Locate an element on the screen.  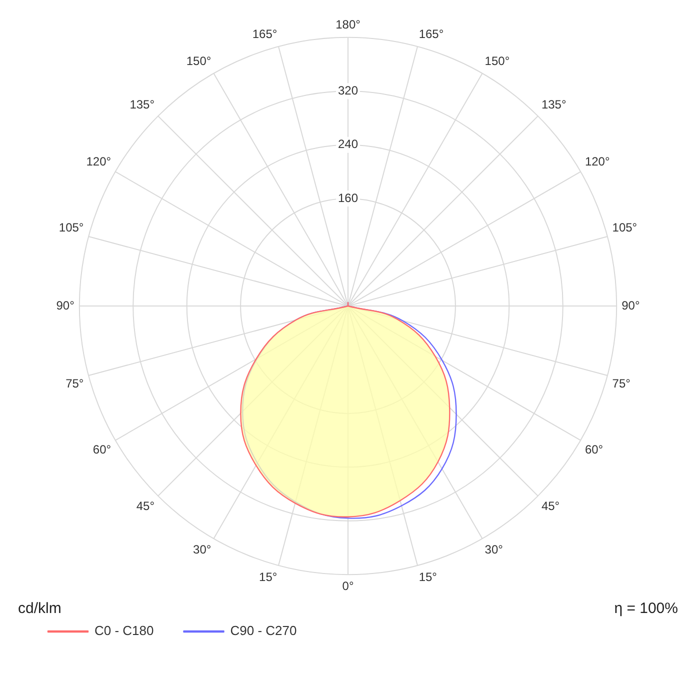
spoke-label: 180° is located at coordinates (348, 25).